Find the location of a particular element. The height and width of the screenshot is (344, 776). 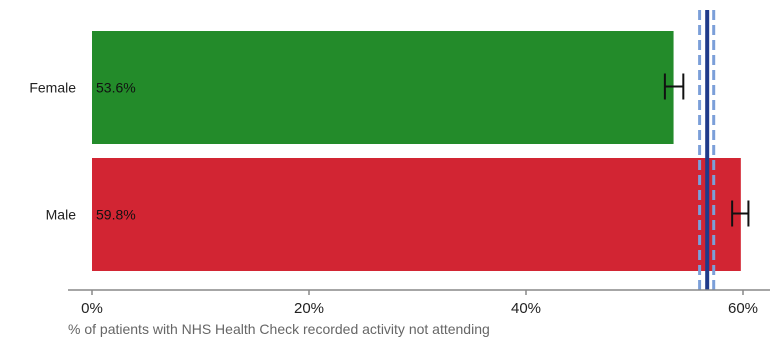

x-axis: 0% 20% 40% 60% is located at coordinates (419, 303).